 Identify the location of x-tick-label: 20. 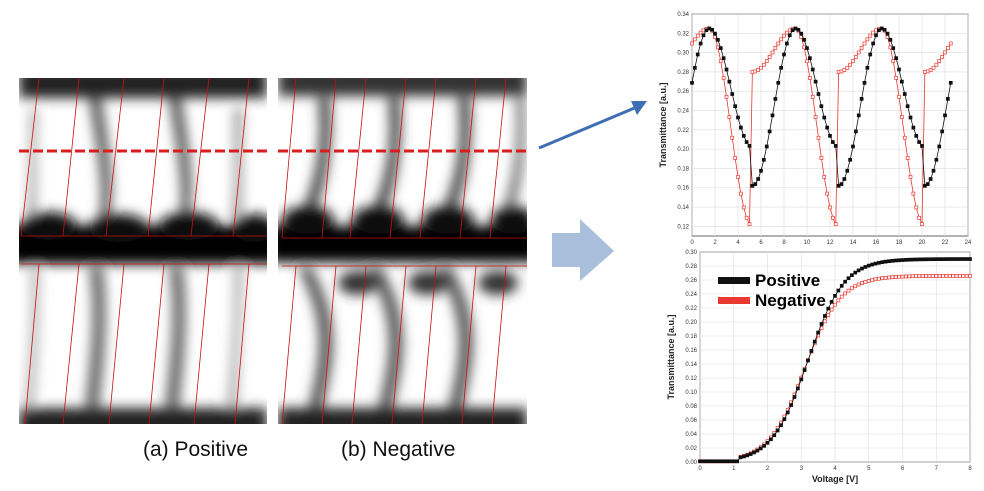
(922, 243).